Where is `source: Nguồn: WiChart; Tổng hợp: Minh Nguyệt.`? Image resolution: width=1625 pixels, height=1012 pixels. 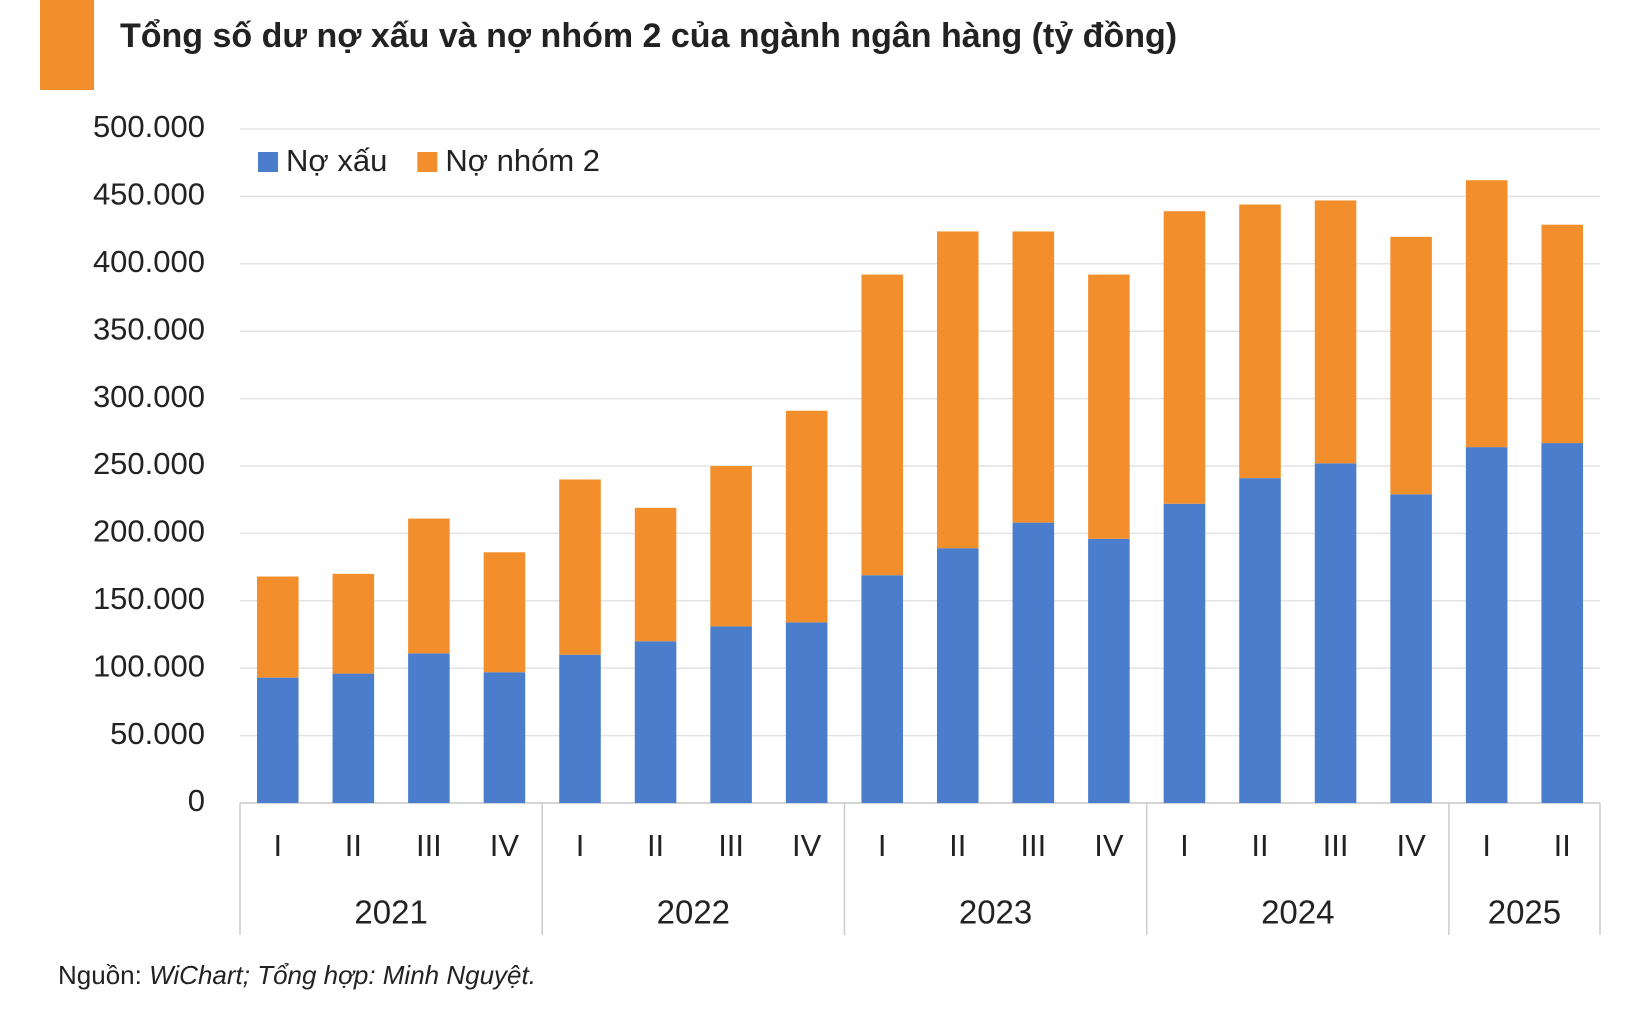 source: Nguồn: WiChart; Tổng hợp: Minh Nguyệt. is located at coordinates (297, 975).